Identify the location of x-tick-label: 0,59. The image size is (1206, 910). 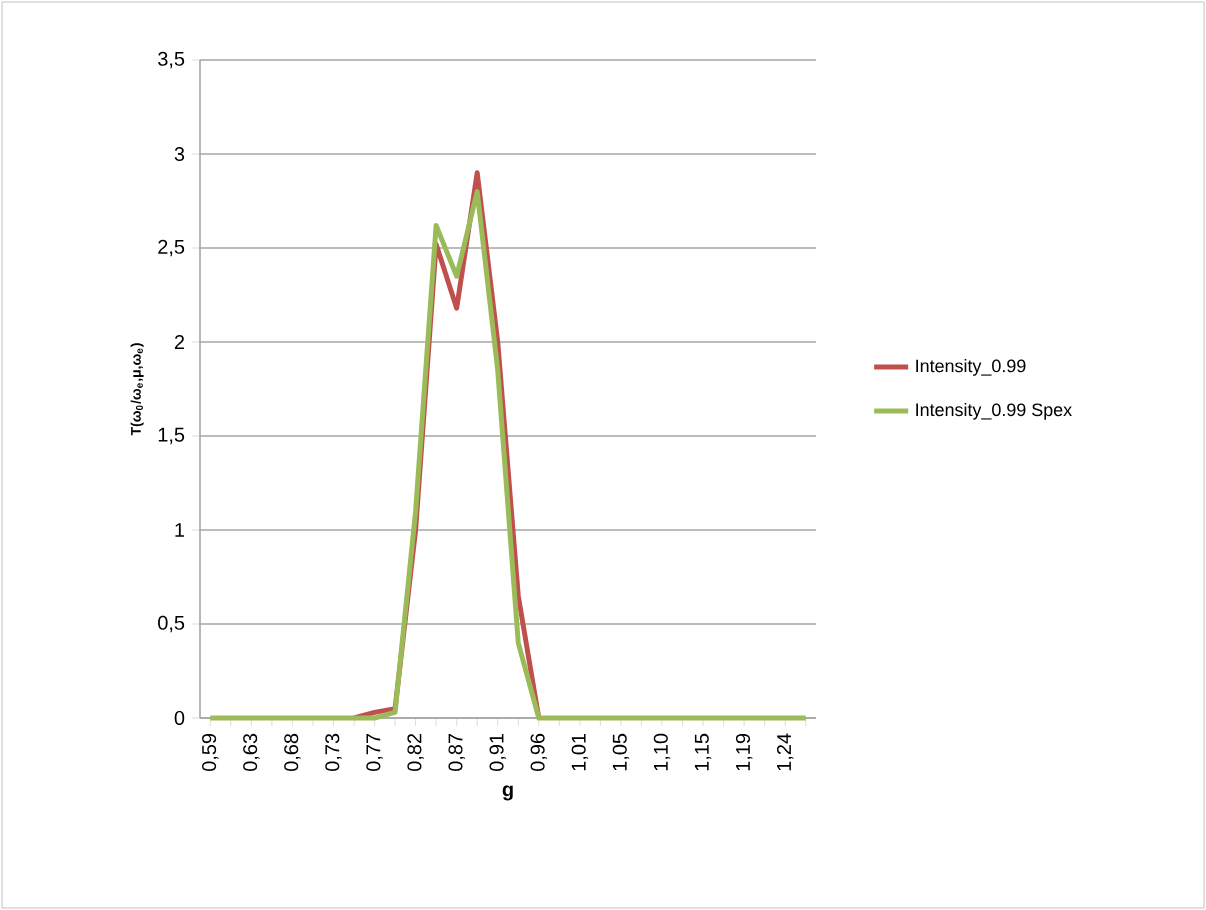
(210, 752).